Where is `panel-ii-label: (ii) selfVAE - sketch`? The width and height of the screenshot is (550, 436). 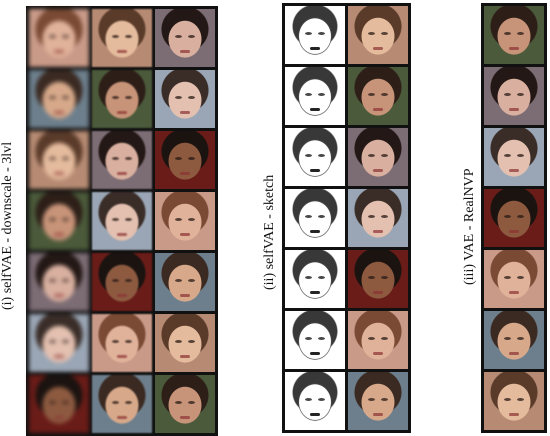 panel-ii-label: (ii) selfVAE - sketch is located at coordinates (269, 232).